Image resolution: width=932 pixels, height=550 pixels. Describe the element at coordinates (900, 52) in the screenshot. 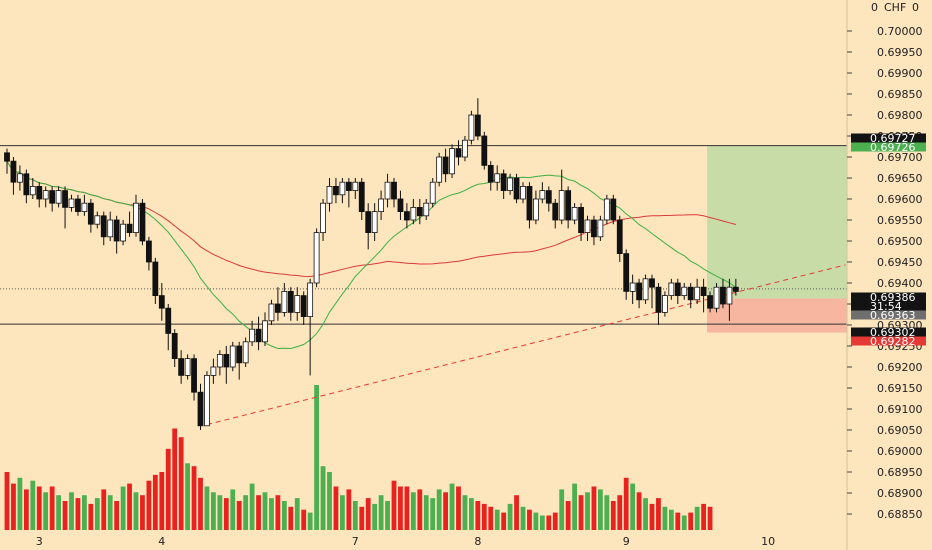

I see `price-tick-label: 0.69950` at that location.